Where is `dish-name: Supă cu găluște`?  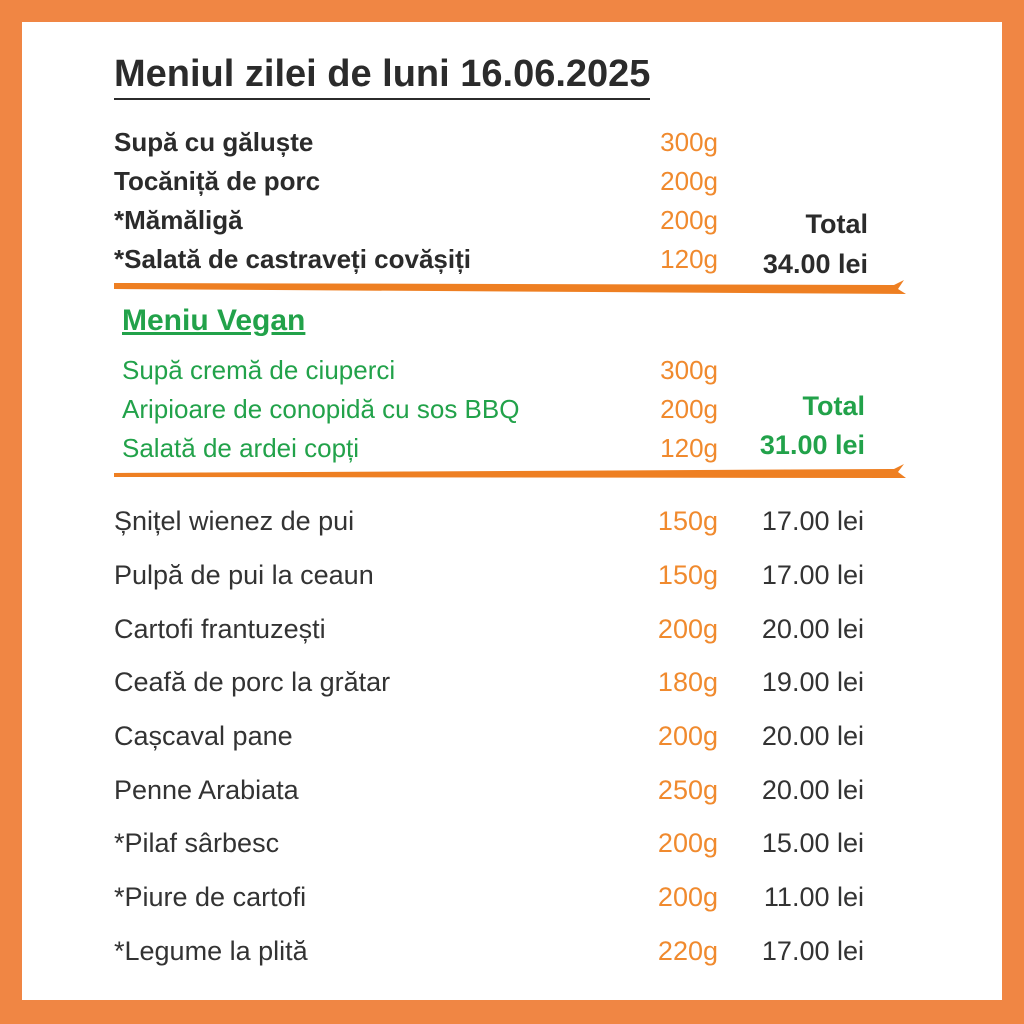 dish-name: Supă cu găluște is located at coordinates (214, 142).